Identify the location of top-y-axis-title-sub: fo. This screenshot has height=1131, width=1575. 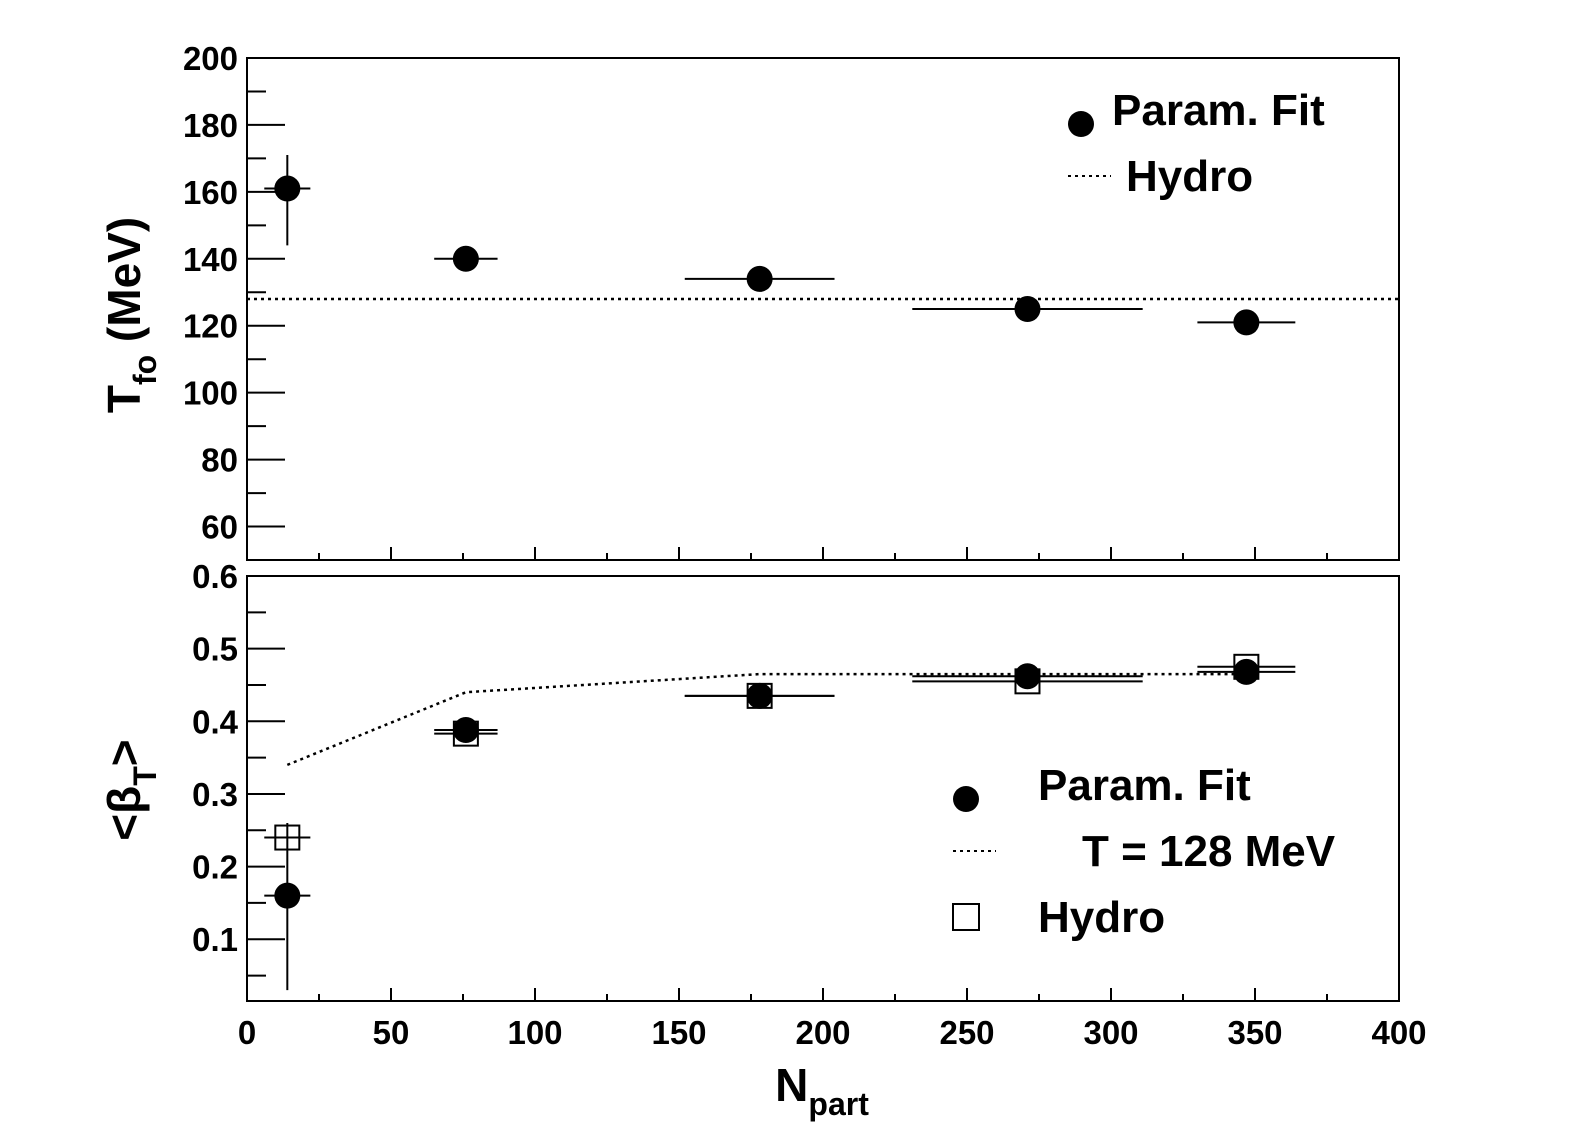
(145, 370).